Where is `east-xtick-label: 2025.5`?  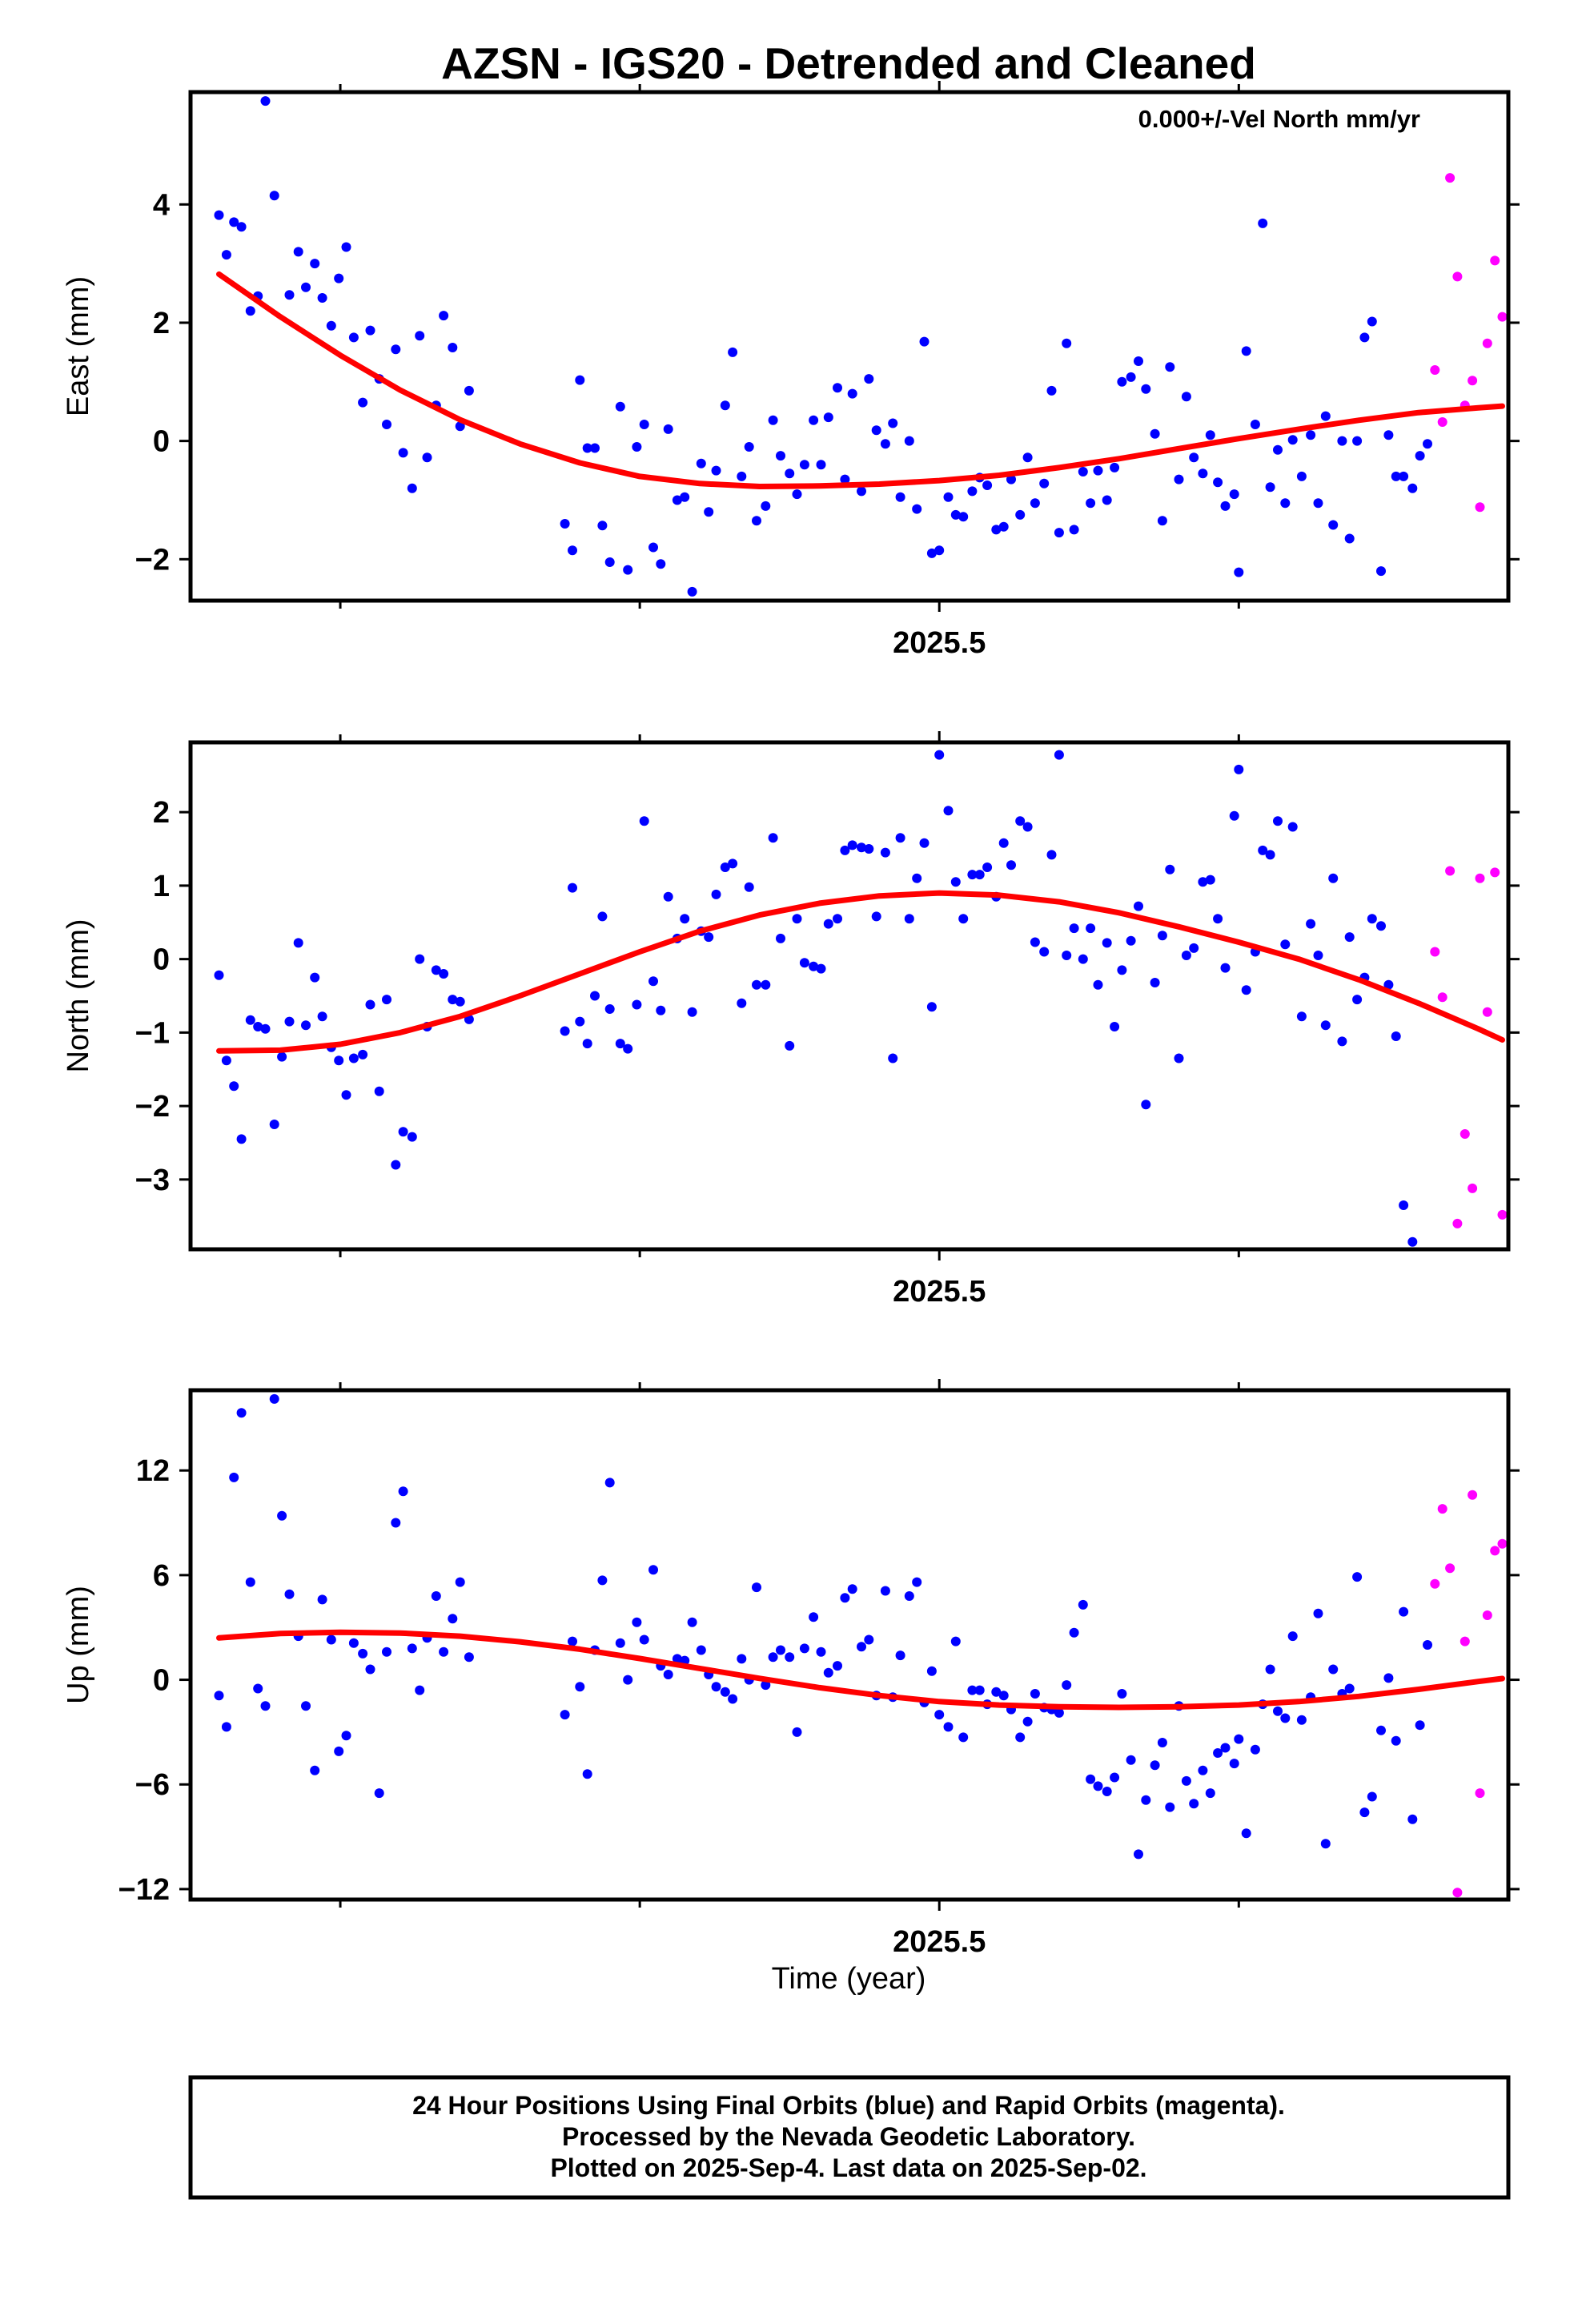 east-xtick-label: 2025.5 is located at coordinates (939, 643).